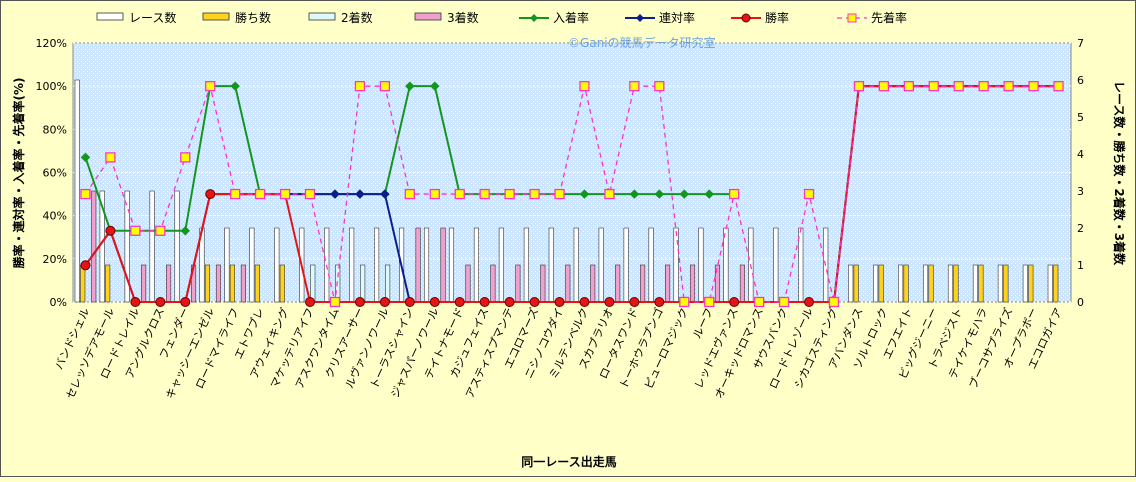 The width and height of the screenshot is (1136, 482). What do you see at coordinates (51, 86) in the screenshot?
I see `left-tick-label: 100%` at bounding box center [51, 86].